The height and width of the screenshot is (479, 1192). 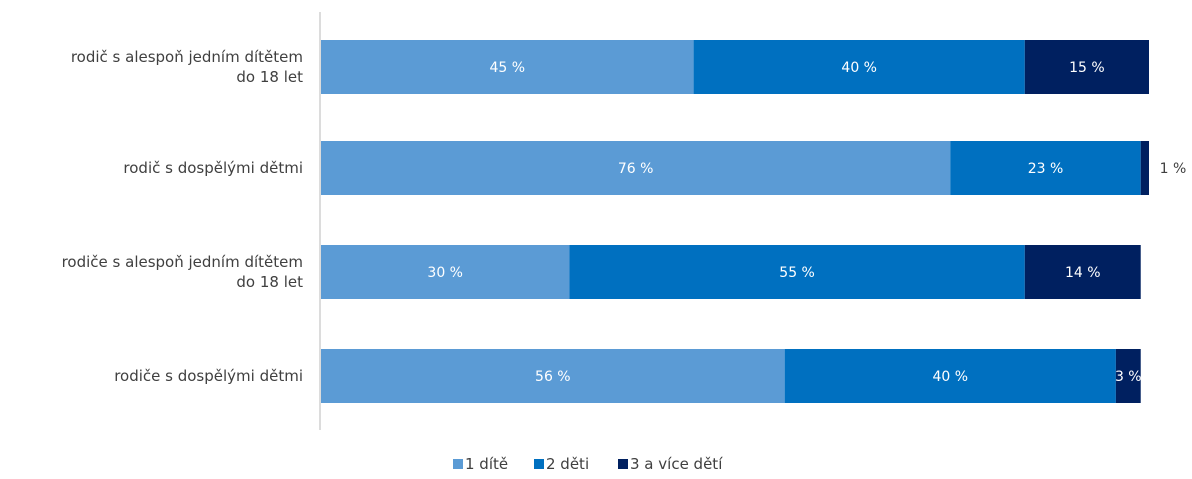 What do you see at coordinates (187, 67) in the screenshot?
I see `category-label: rodič s alespoň jedním dítětem do 18 let` at bounding box center [187, 67].